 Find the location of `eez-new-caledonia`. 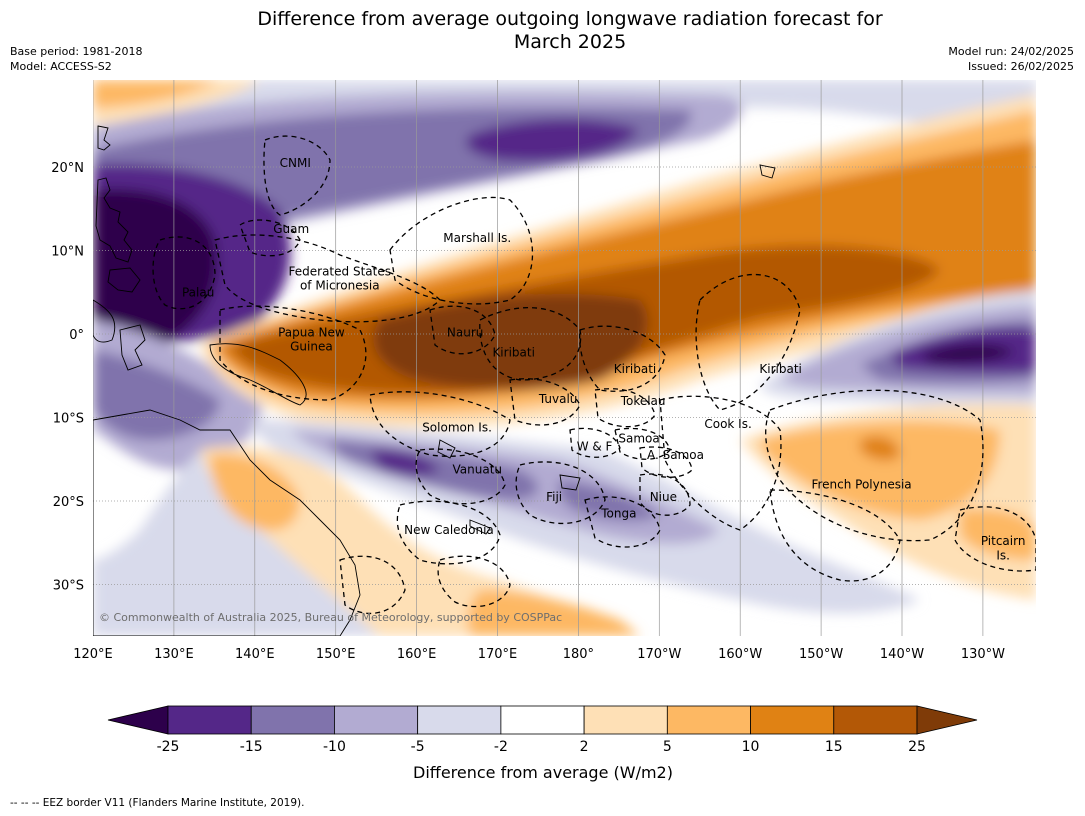

eez-new-caledonia is located at coordinates (448, 532).